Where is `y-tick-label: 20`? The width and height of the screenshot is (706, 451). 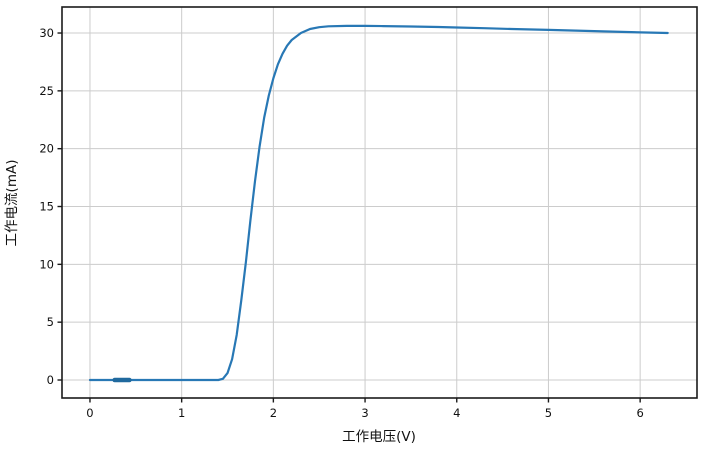 y-tick-label: 20 is located at coordinates (46, 149).